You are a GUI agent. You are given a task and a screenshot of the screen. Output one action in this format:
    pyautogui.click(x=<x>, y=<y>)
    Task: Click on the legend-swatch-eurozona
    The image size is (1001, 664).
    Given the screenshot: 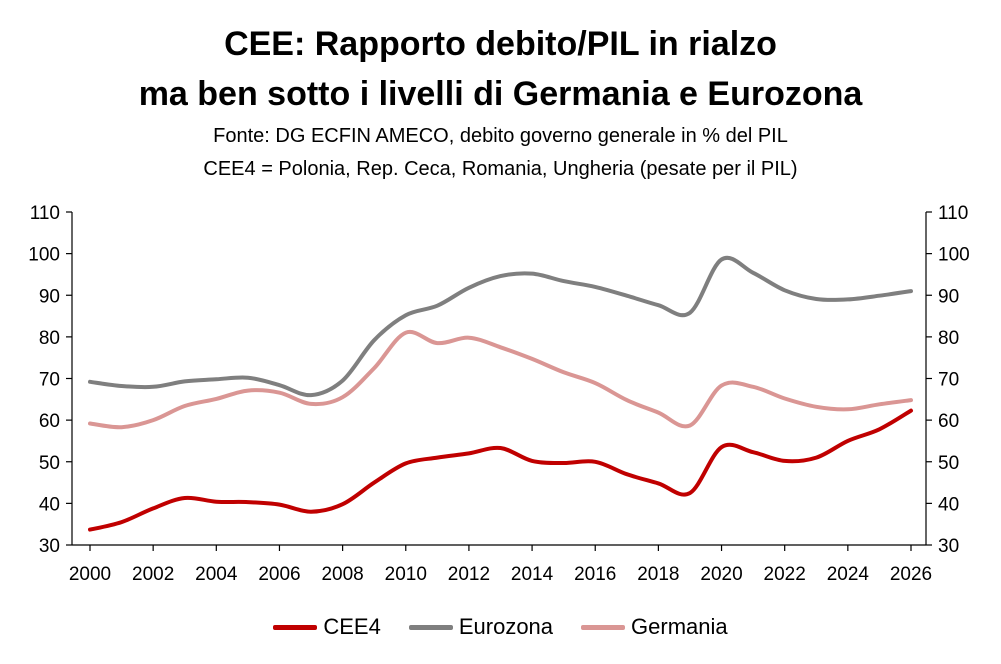 What is the action you would take?
    pyautogui.click(x=430, y=627)
    